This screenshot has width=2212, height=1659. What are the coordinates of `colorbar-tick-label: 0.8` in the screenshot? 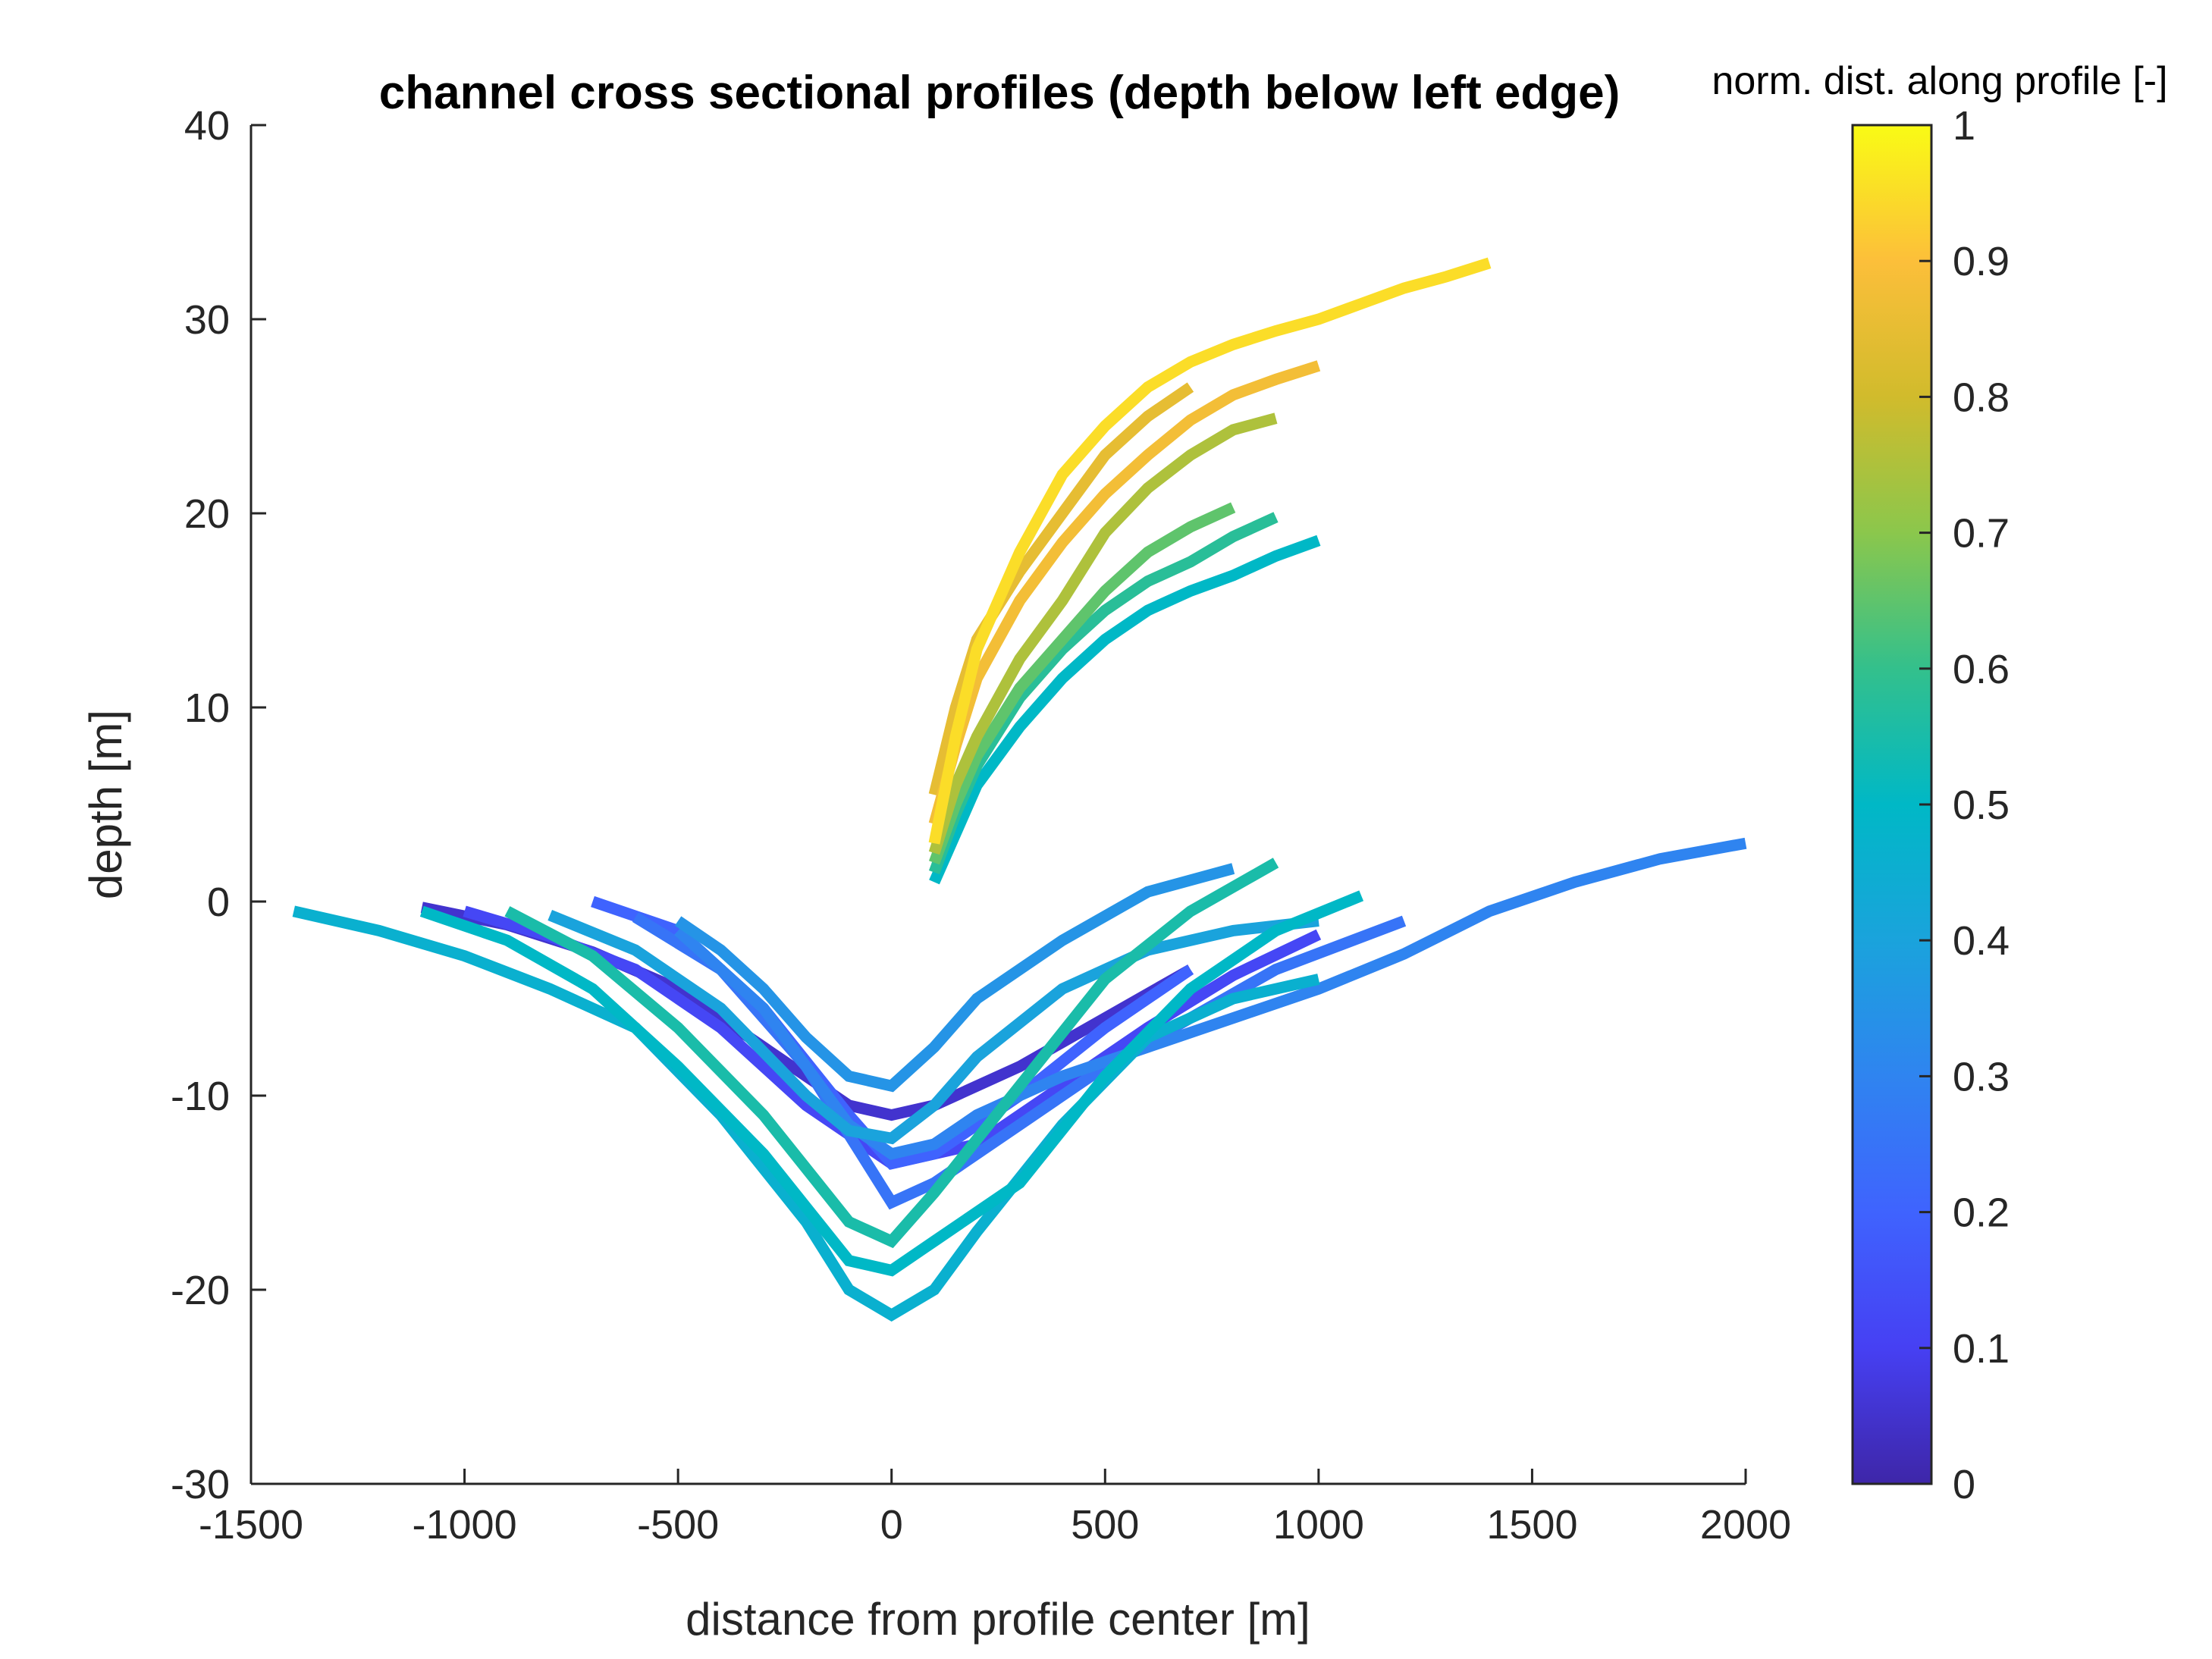 It's located at (1982, 397).